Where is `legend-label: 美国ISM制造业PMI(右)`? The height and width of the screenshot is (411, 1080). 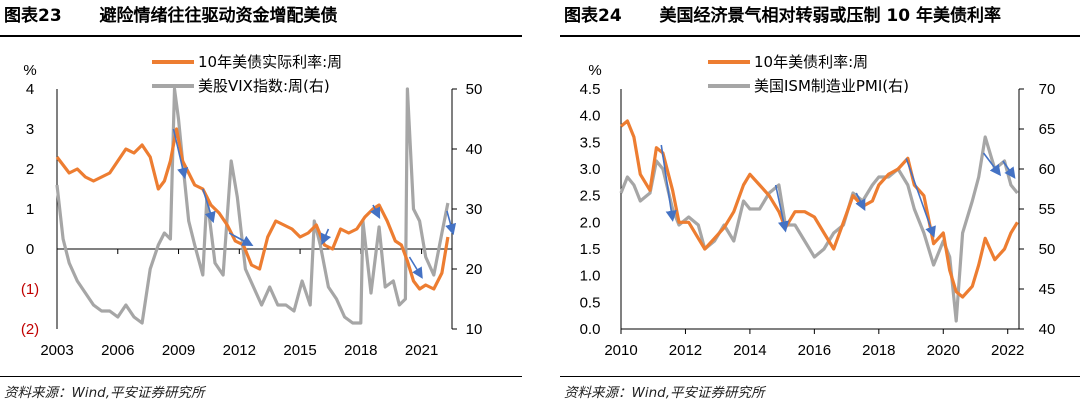 legend-label: 美国ISM制造业PMI(右) is located at coordinates (831, 86).